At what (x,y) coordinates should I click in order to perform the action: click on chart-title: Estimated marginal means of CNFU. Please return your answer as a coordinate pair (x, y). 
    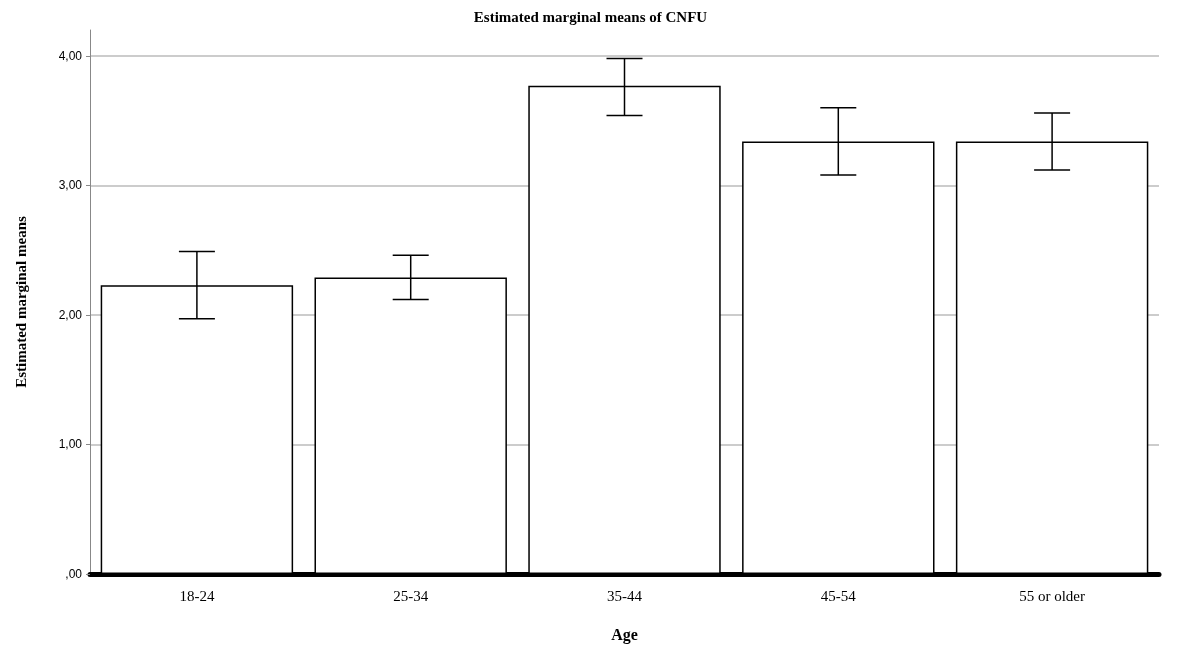
    Looking at the image, I should click on (590, 16).